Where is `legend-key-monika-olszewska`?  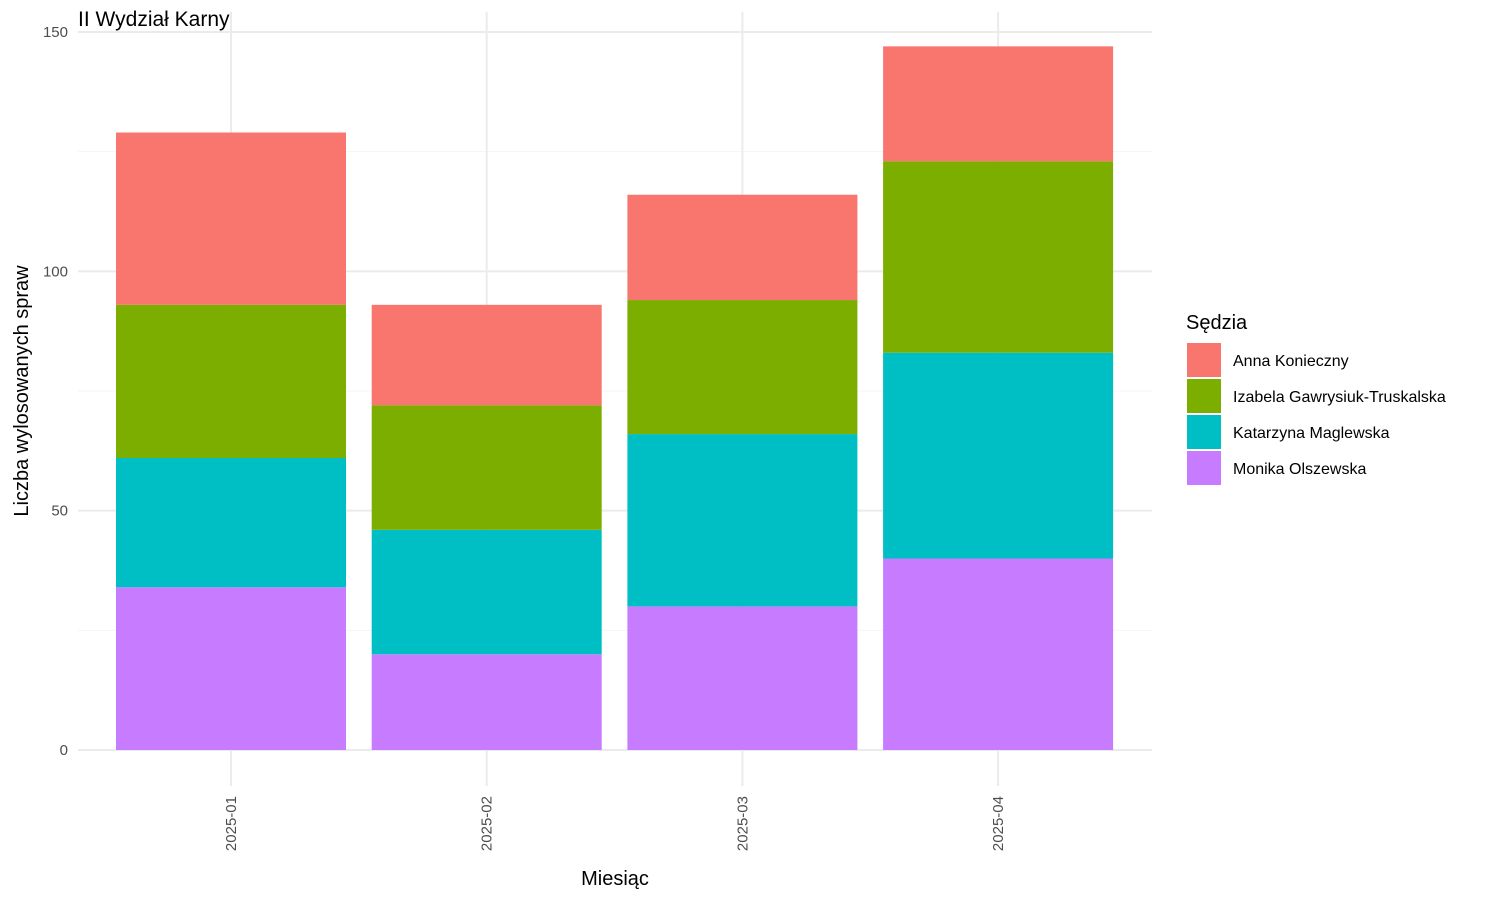
legend-key-monika-olszewska is located at coordinates (1204, 468).